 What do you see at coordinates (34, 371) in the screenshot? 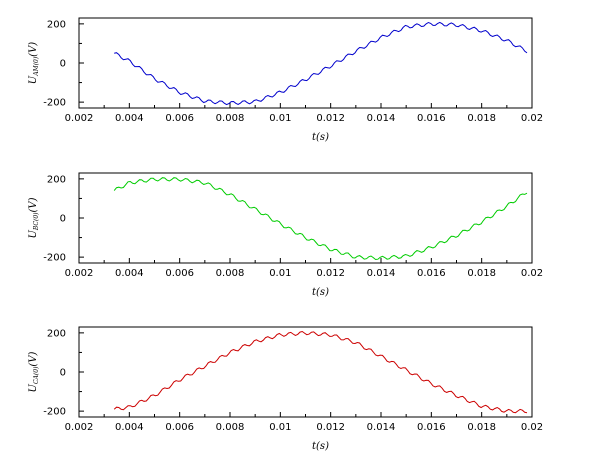
I see `y-axis-label: UCA(0)(V)` at bounding box center [34, 371].